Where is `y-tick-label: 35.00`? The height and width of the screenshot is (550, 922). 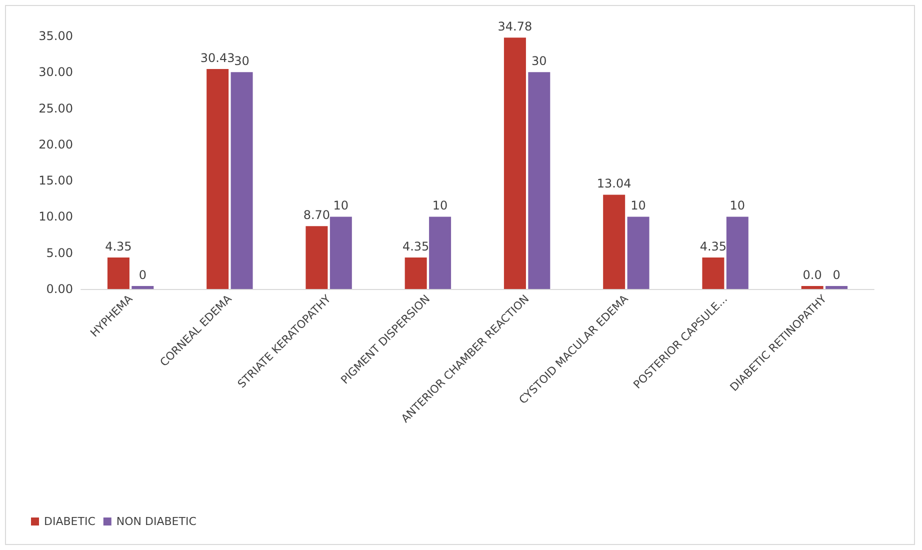 y-tick-label: 35.00 is located at coordinates (55, 36).